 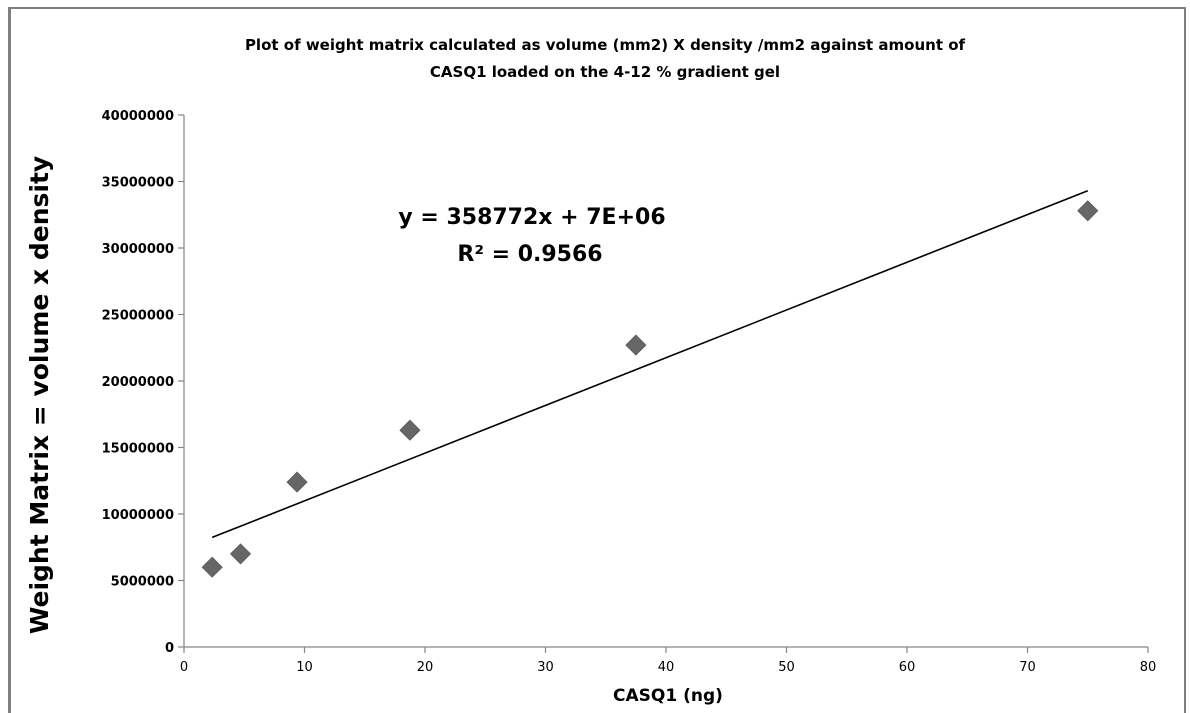 I want to click on y-tick-label: 15000000, so click(x=138, y=449).